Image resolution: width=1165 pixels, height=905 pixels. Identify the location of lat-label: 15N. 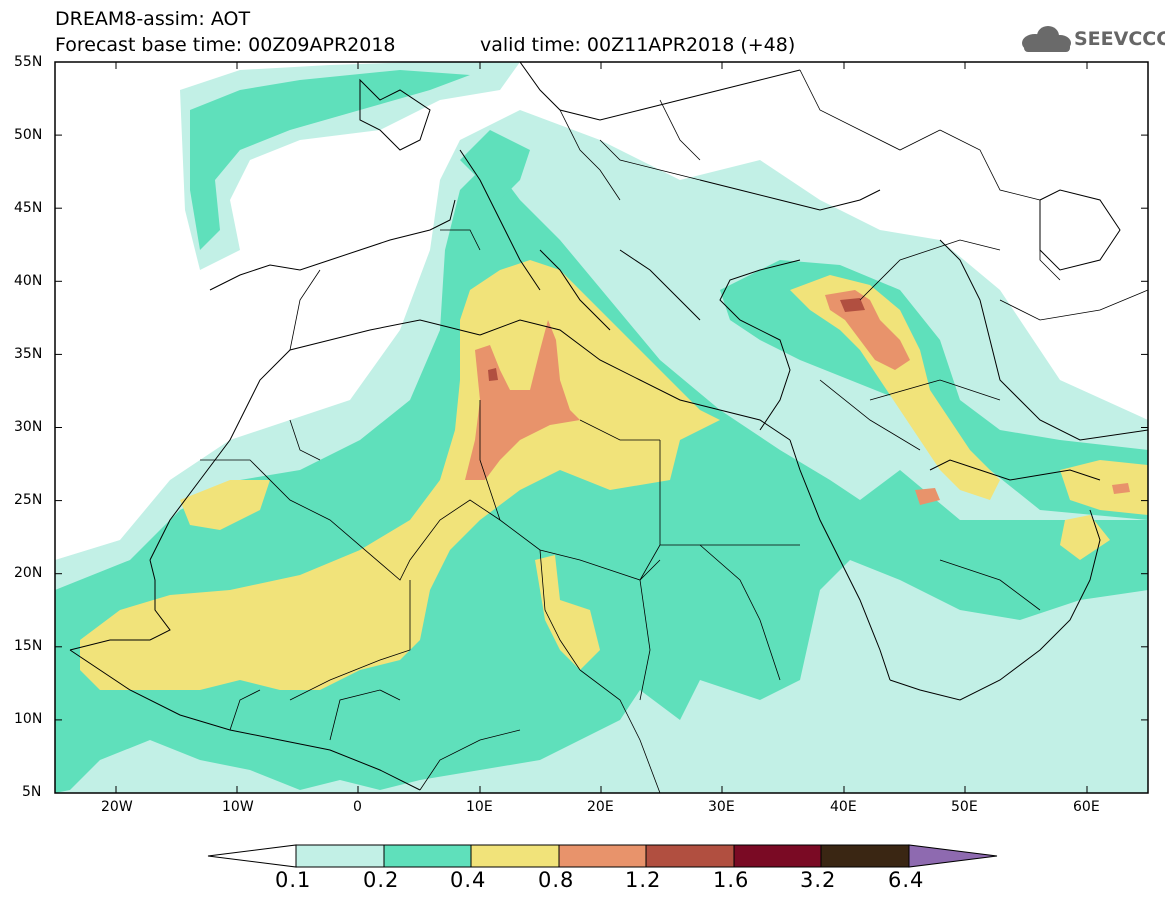
(28, 646).